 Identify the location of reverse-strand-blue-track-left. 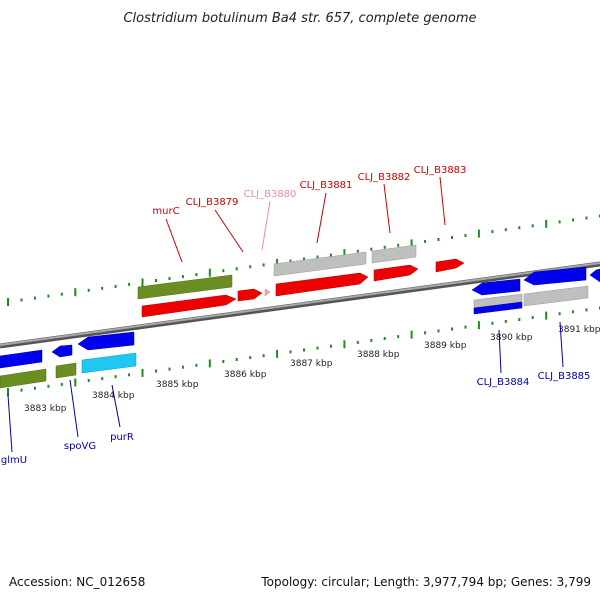
(67, 350).